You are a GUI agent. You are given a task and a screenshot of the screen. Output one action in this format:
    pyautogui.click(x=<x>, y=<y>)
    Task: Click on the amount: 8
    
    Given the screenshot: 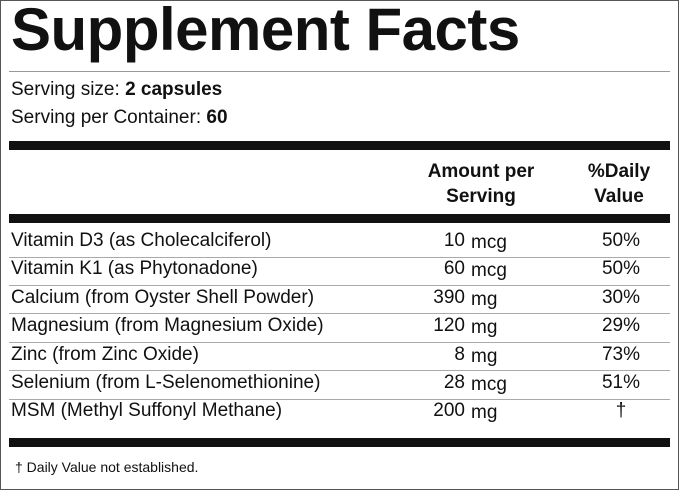 What is the action you would take?
    pyautogui.click(x=459, y=354)
    